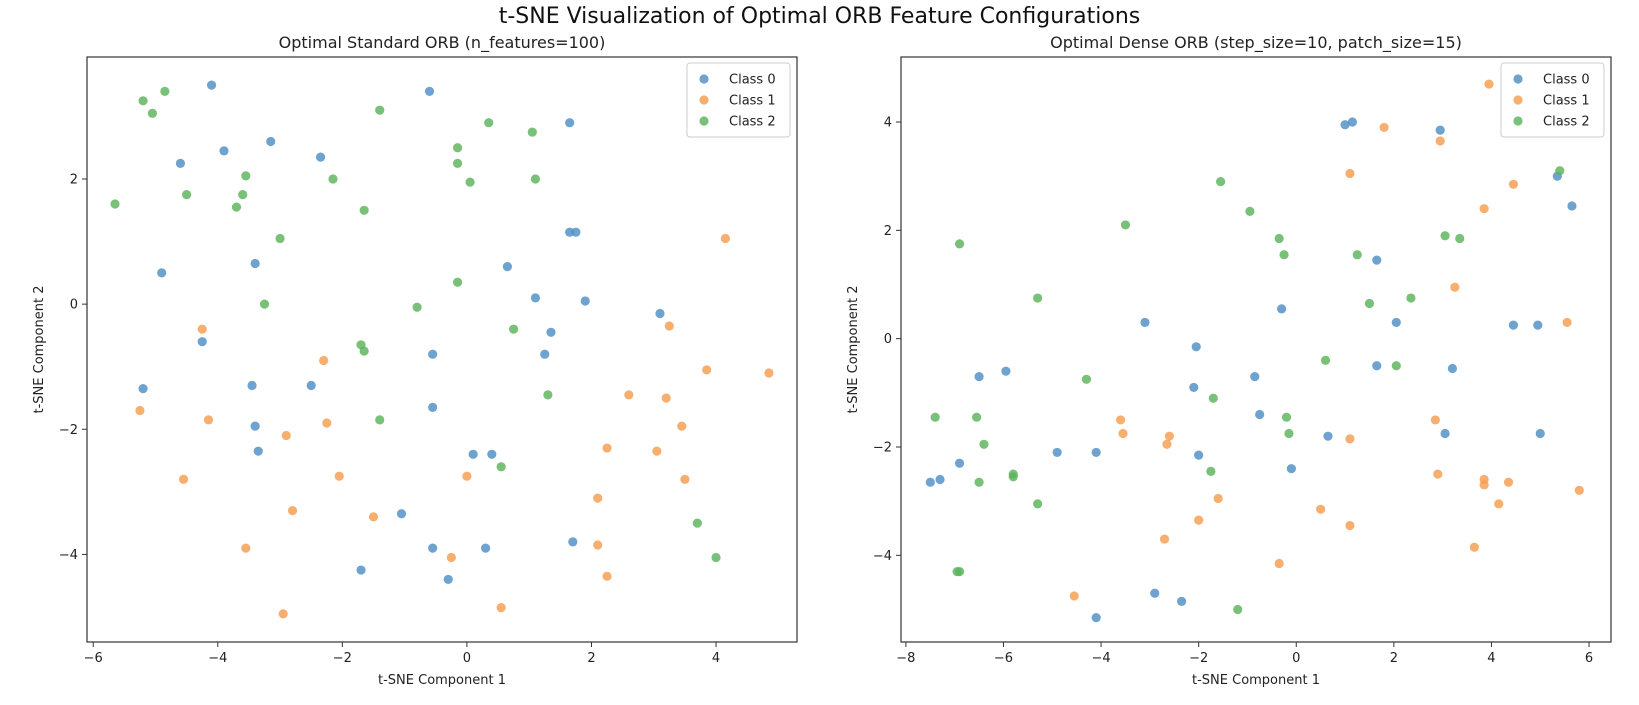 The height and width of the screenshot is (705, 1639). I want to click on x-tick-label: 6, so click(1589, 658).